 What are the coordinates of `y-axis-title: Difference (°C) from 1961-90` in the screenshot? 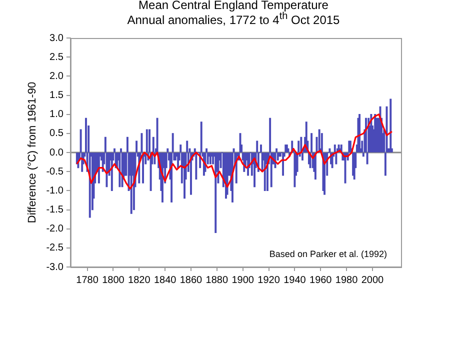 It's located at (32, 153).